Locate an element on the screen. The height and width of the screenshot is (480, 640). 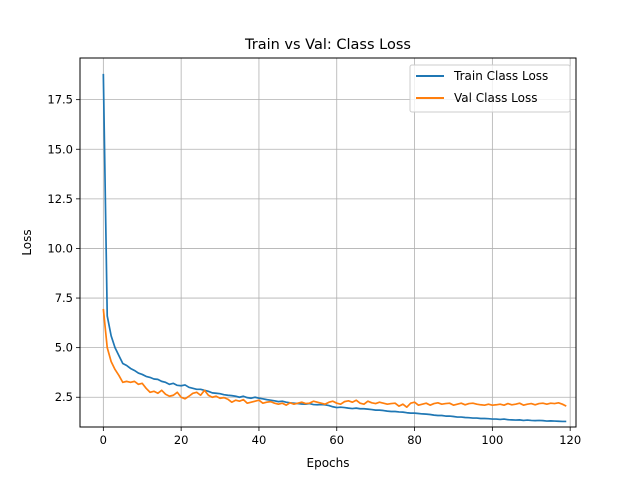
y-tick-label: 12.5 is located at coordinates (60, 199).